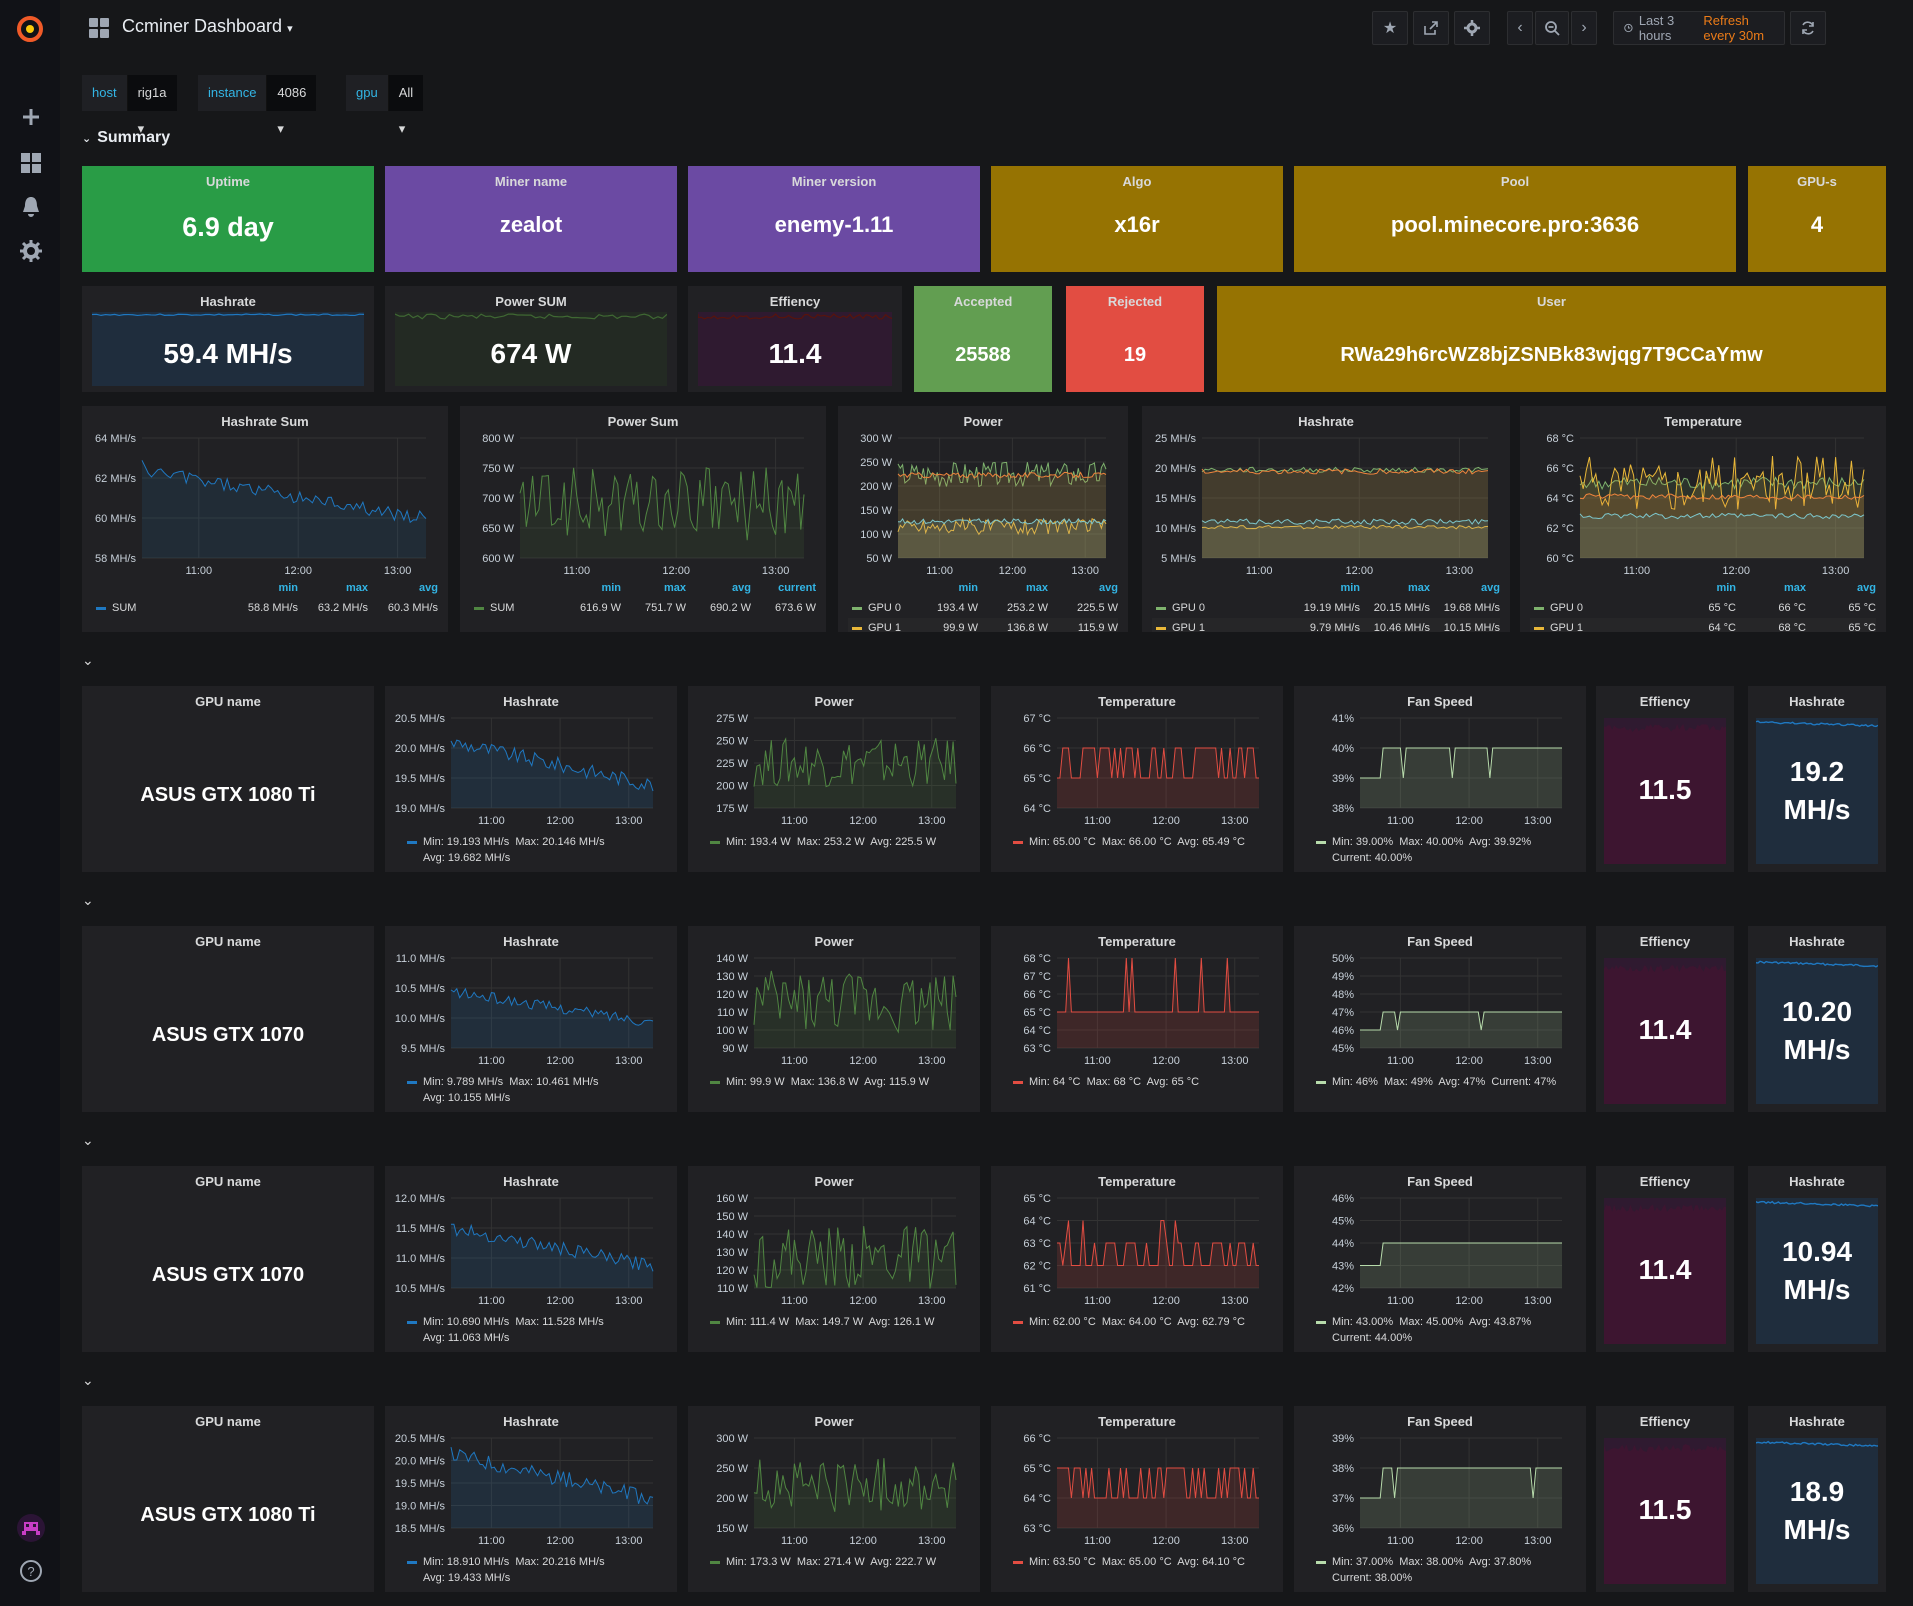  Describe the element at coordinates (265, 608) in the screenshot. I see `legend-row: SUM 58.8 MH/s 63.2 MH/s 60.3 MH/s` at that location.